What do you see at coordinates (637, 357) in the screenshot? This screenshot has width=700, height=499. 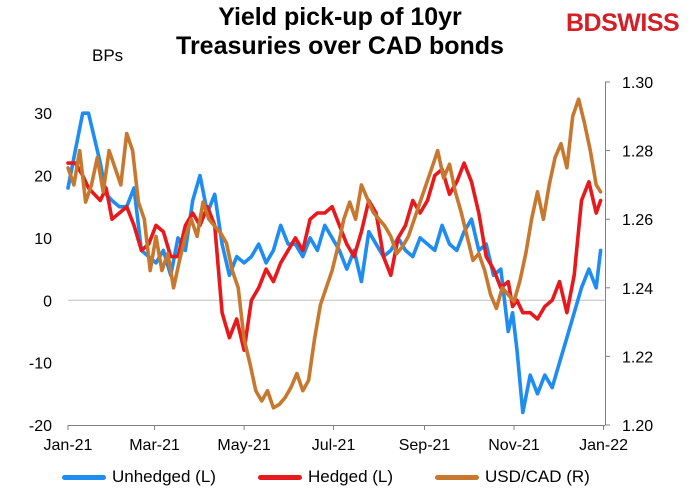 I see `right-tick-label: 1.22` at bounding box center [637, 357].